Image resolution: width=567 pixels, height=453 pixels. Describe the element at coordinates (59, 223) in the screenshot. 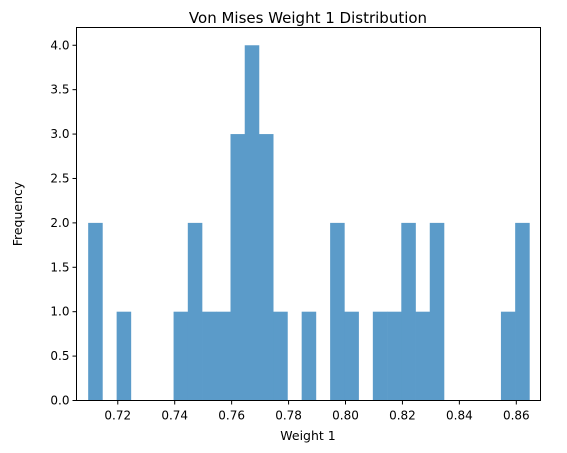

I see `y-tick-label: 2.0` at that location.